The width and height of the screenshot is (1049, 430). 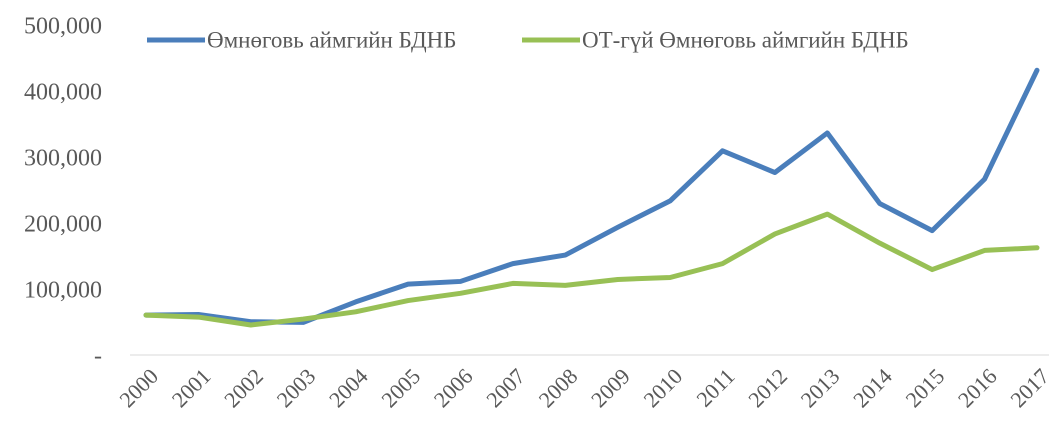 I want to click on x-tick-label: 2003, so click(x=296, y=387).